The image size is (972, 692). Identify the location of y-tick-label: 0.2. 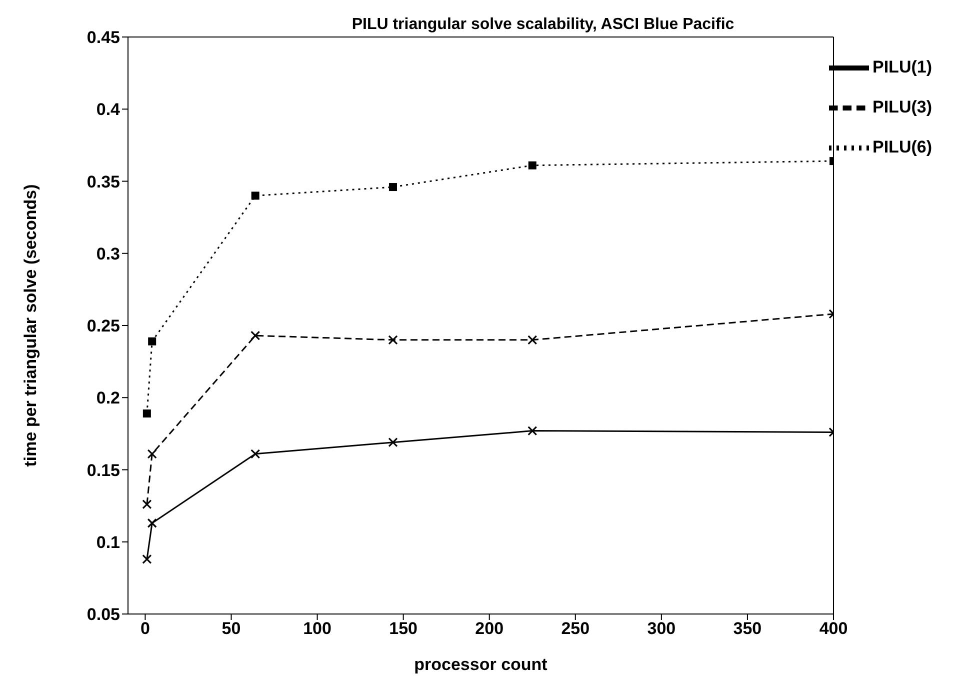
(108, 398).